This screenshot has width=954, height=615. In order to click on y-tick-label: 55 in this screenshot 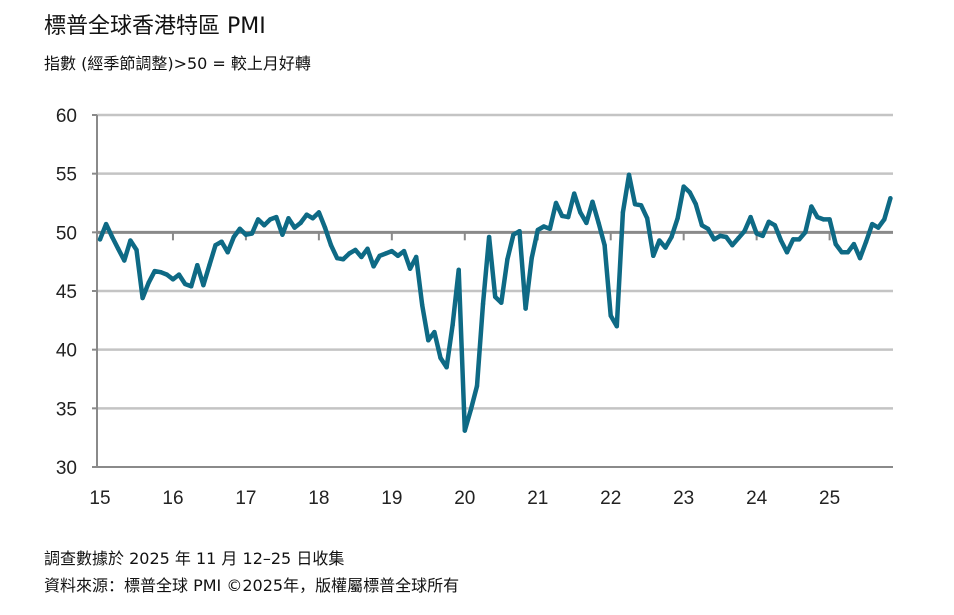, I will do `click(66, 175)`.